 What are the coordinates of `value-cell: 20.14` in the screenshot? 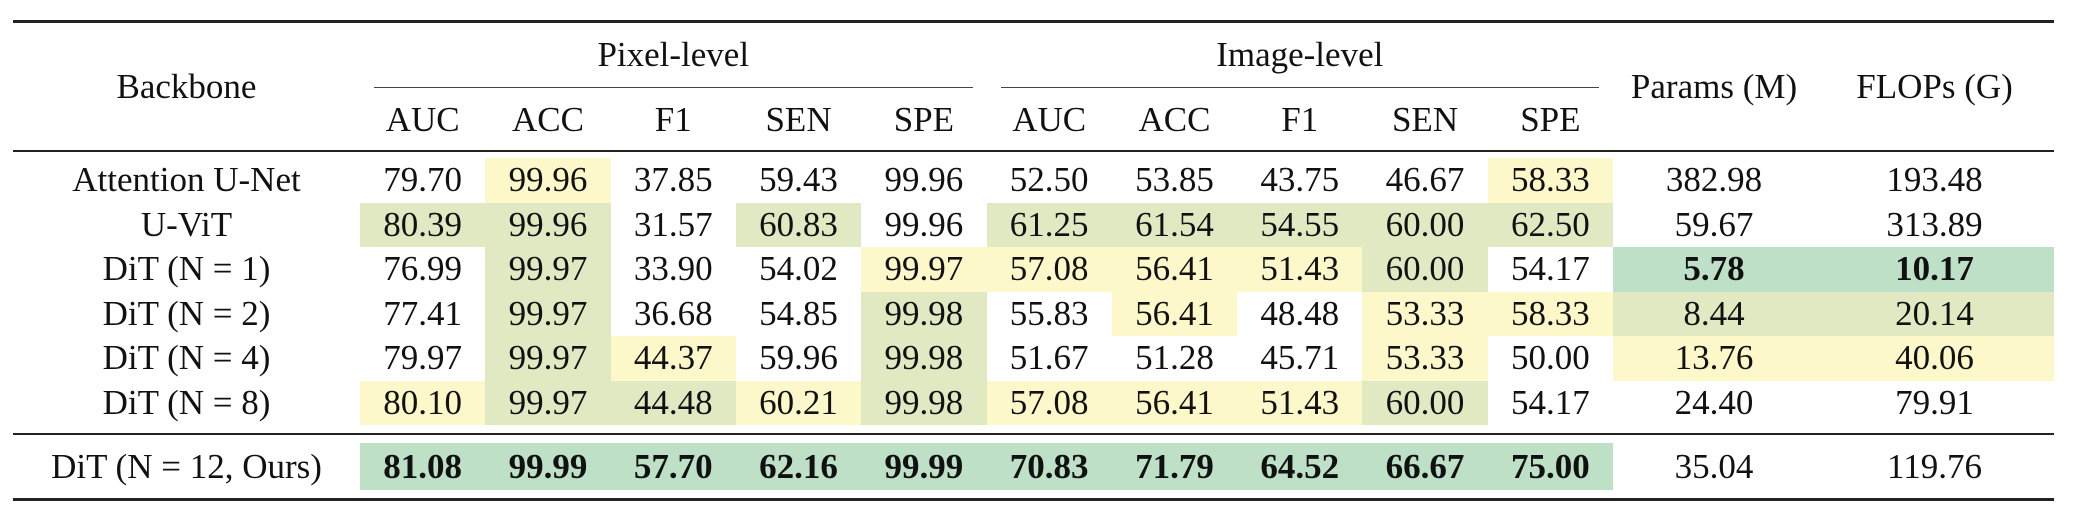 It's located at (1935, 313).